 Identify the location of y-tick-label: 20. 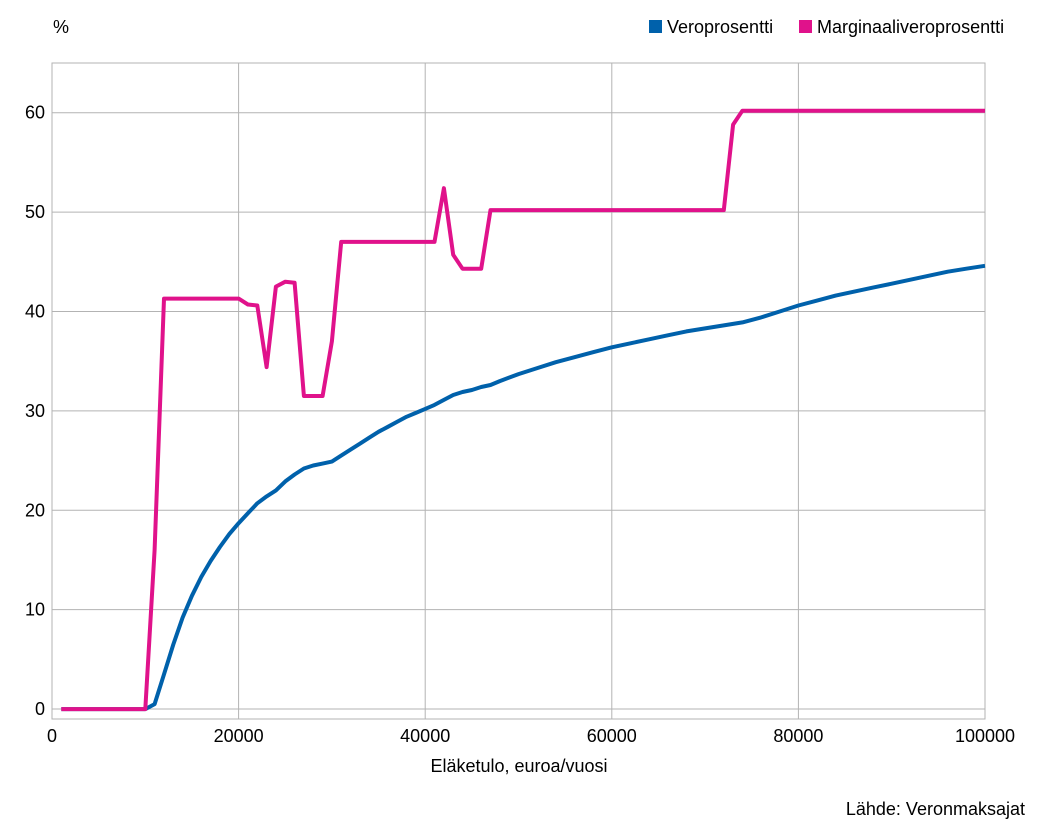
(35, 510).